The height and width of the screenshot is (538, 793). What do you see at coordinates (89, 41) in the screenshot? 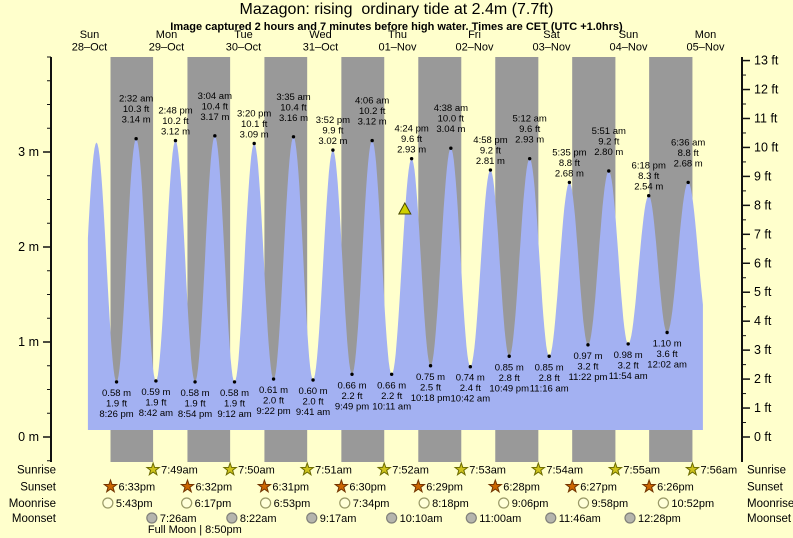
I see `day-label: Sun 28–Oct` at bounding box center [89, 41].